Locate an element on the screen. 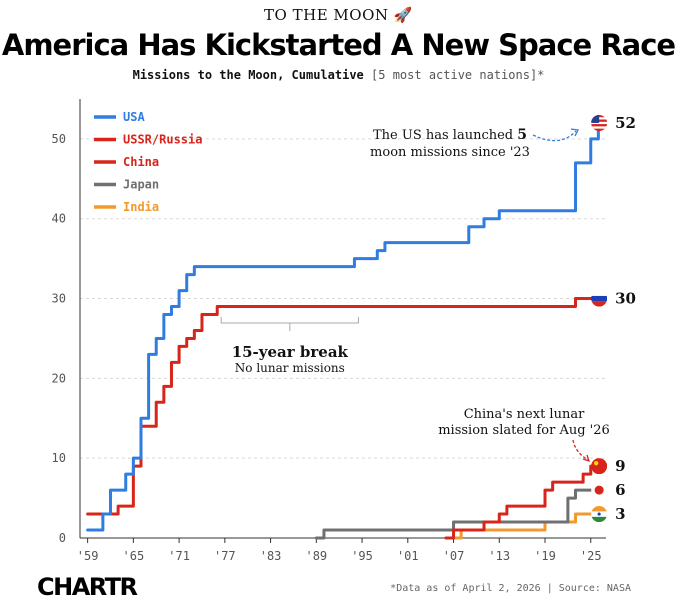 This screenshot has height=612, width=677. y-tick-label: 50 is located at coordinates (59, 139).